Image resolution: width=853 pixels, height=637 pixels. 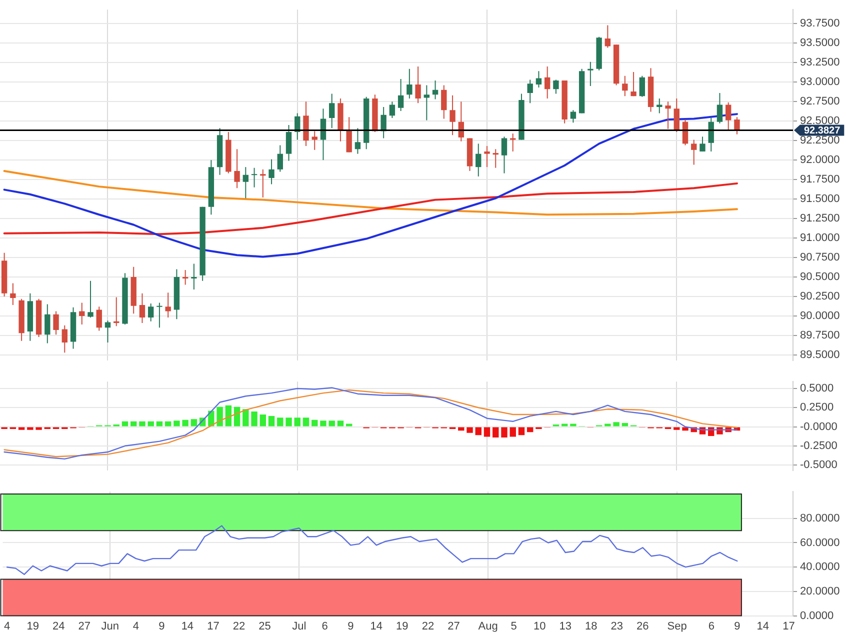 What do you see at coordinates (58, 626) in the screenshot?
I see `x-tick-label: 24` at bounding box center [58, 626].